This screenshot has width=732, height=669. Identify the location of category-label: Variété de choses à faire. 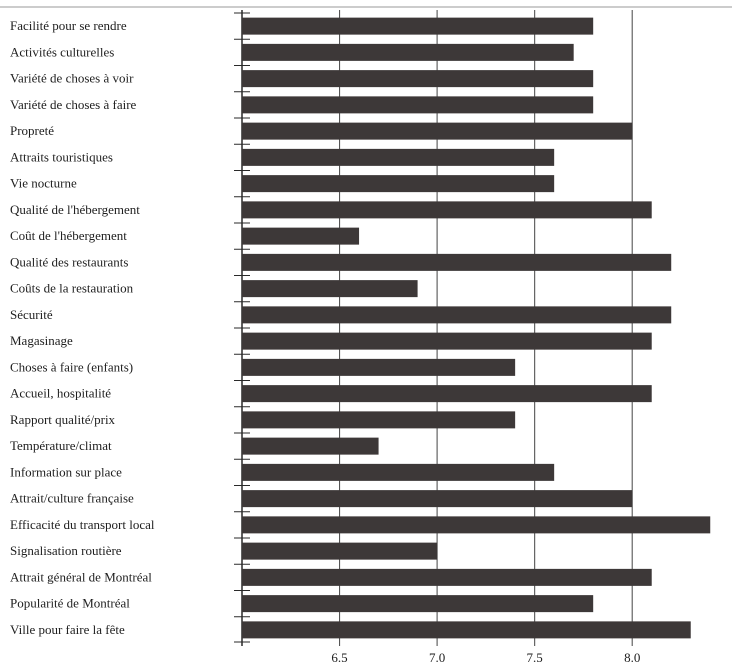
(73, 104).